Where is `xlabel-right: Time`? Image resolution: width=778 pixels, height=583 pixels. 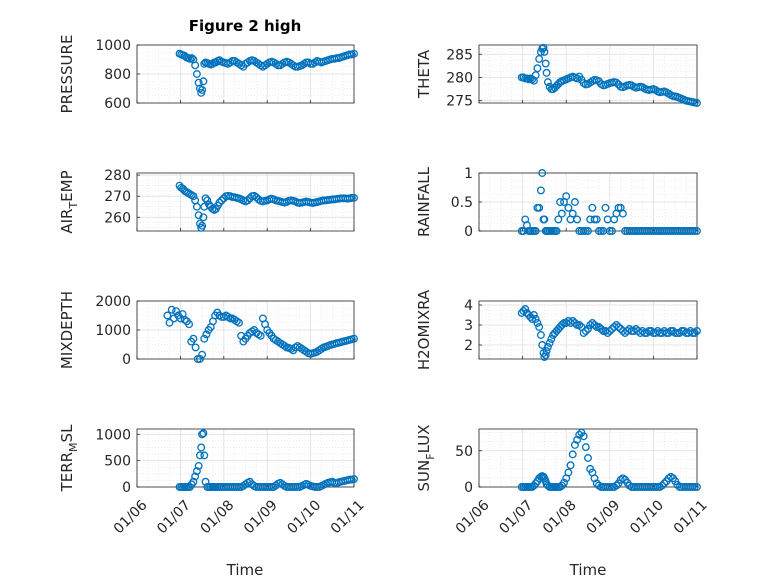 xlabel-right: Time is located at coordinates (588, 570).